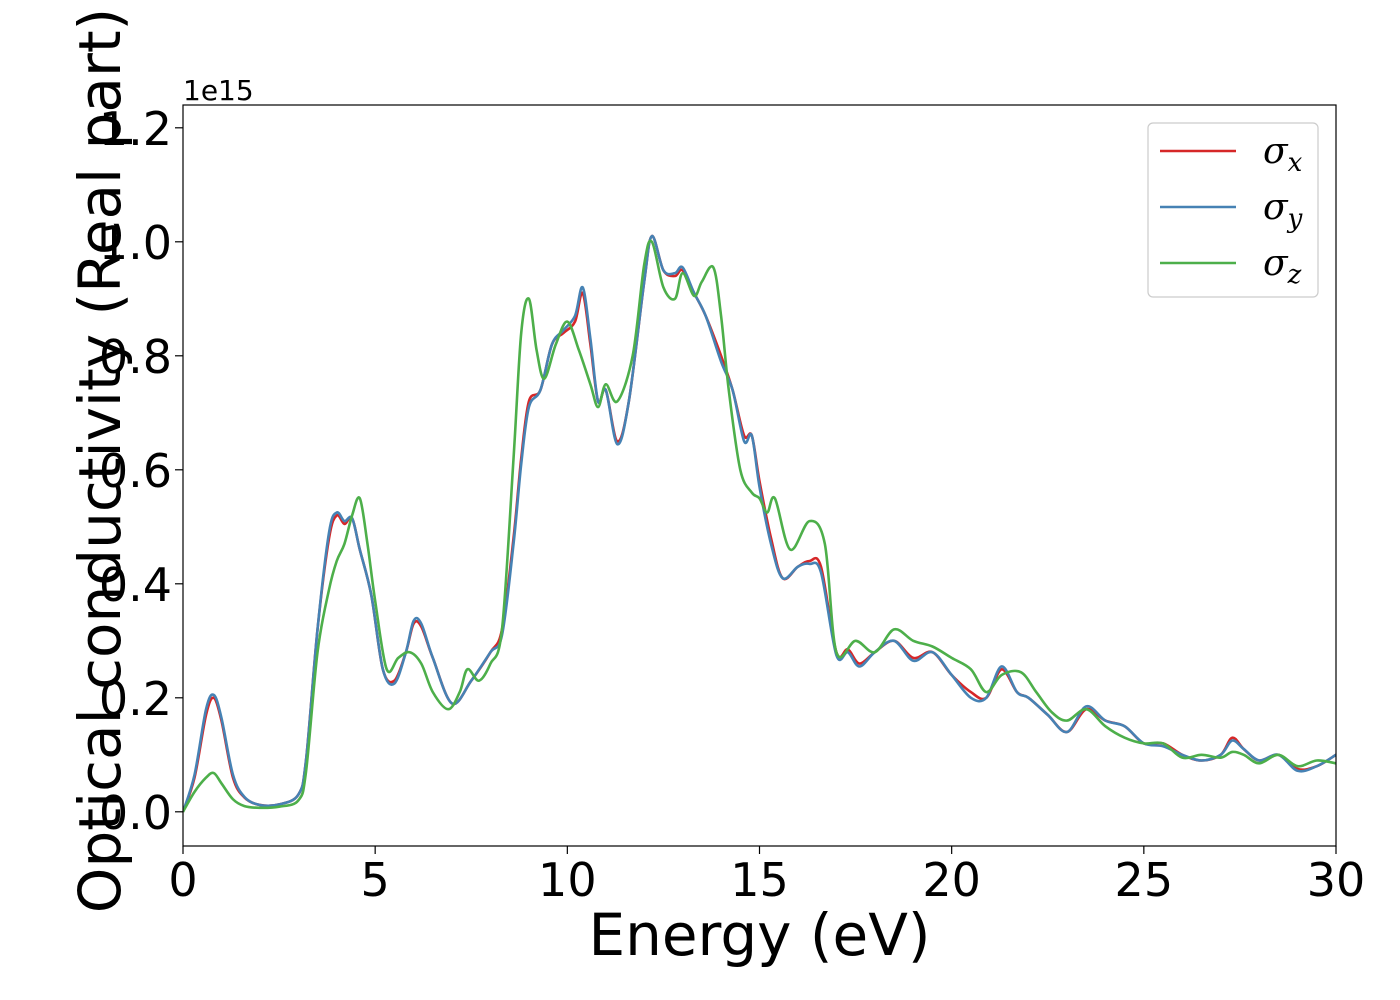 This screenshot has width=1400, height=1000. What do you see at coordinates (135, 243) in the screenshot?
I see `y-tick-label: 1.0` at bounding box center [135, 243].